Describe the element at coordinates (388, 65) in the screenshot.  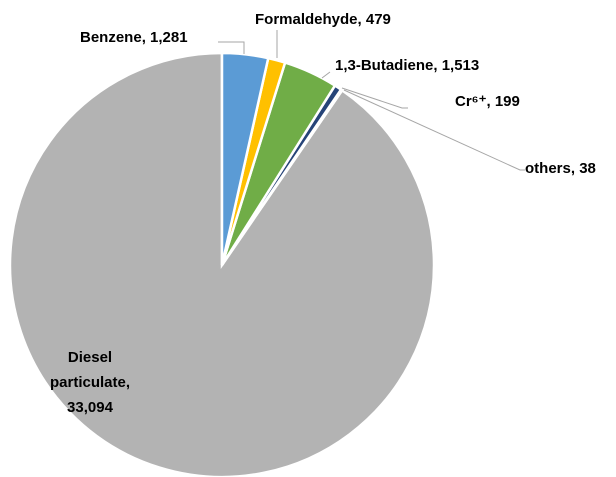
I see `category-label: 1,3-Butadiene` at that location.